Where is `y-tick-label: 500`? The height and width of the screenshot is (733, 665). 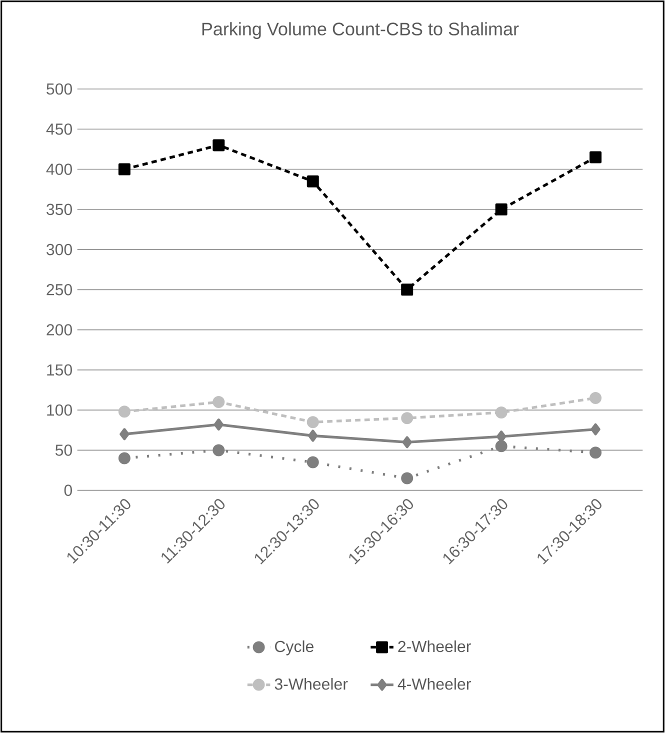
y-tick-label: 500 is located at coordinates (59, 89).